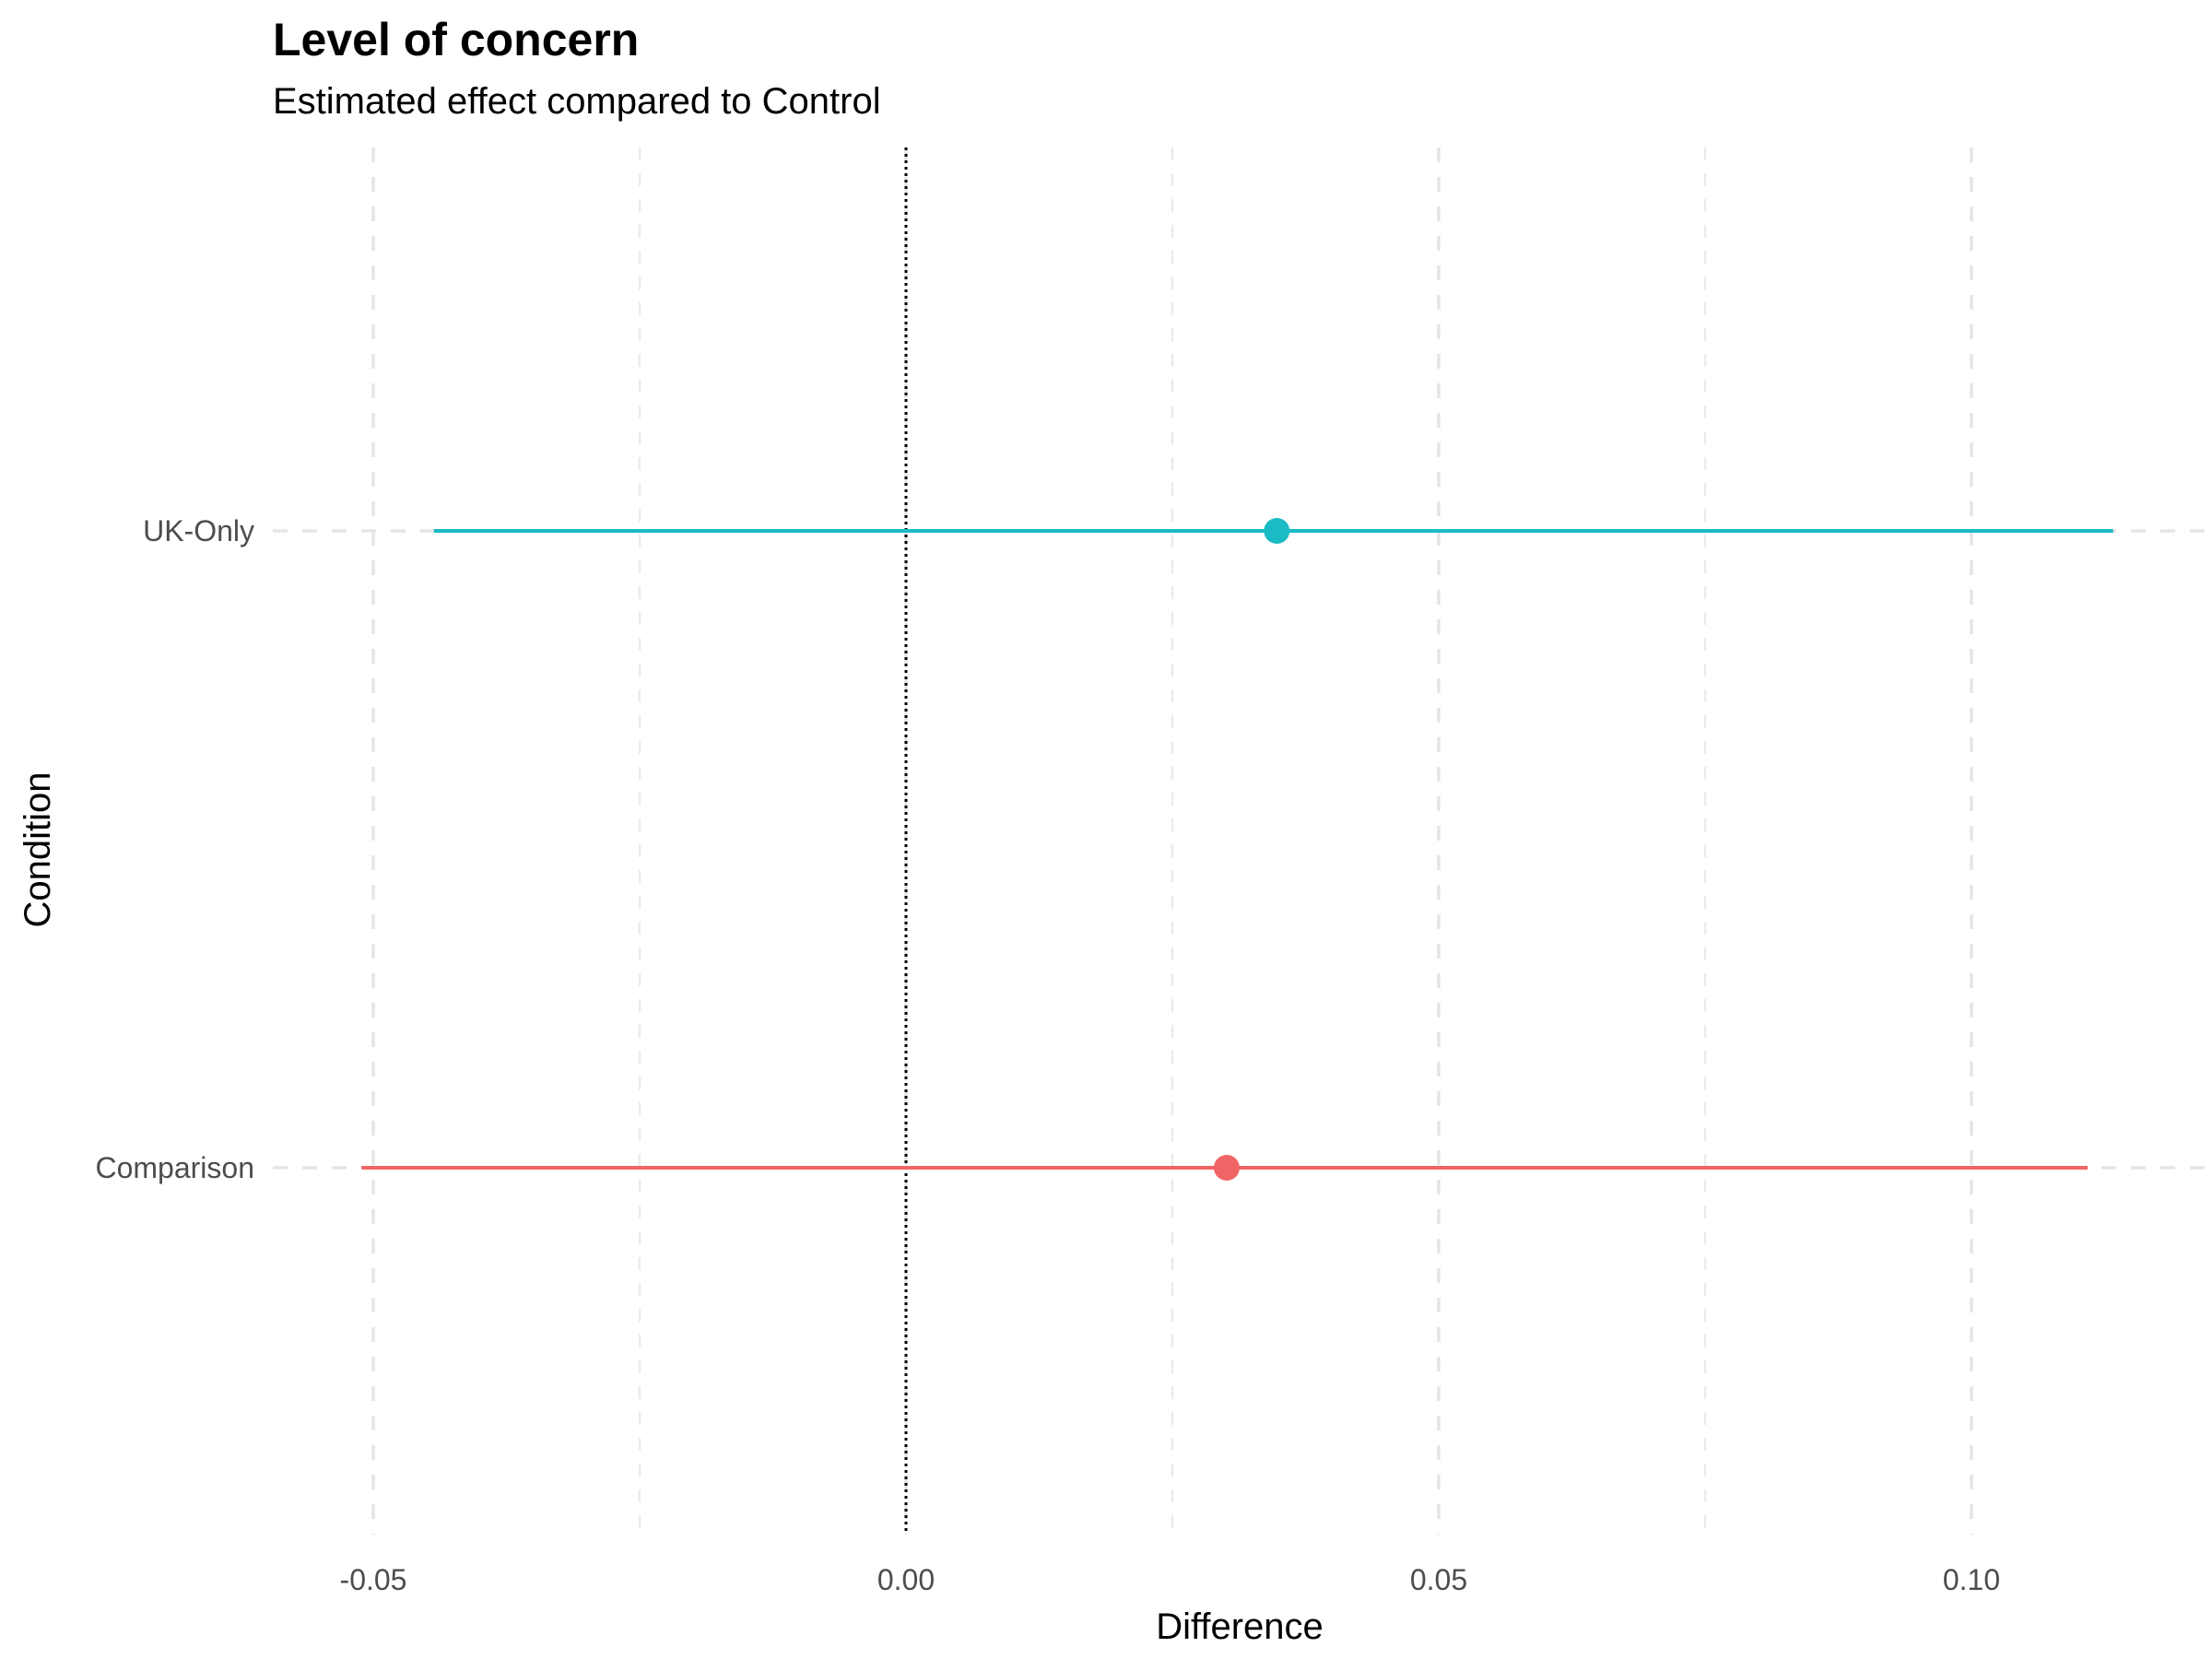 The image size is (2212, 1659). What do you see at coordinates (456, 39) in the screenshot?
I see `chart-title: Level of concern` at bounding box center [456, 39].